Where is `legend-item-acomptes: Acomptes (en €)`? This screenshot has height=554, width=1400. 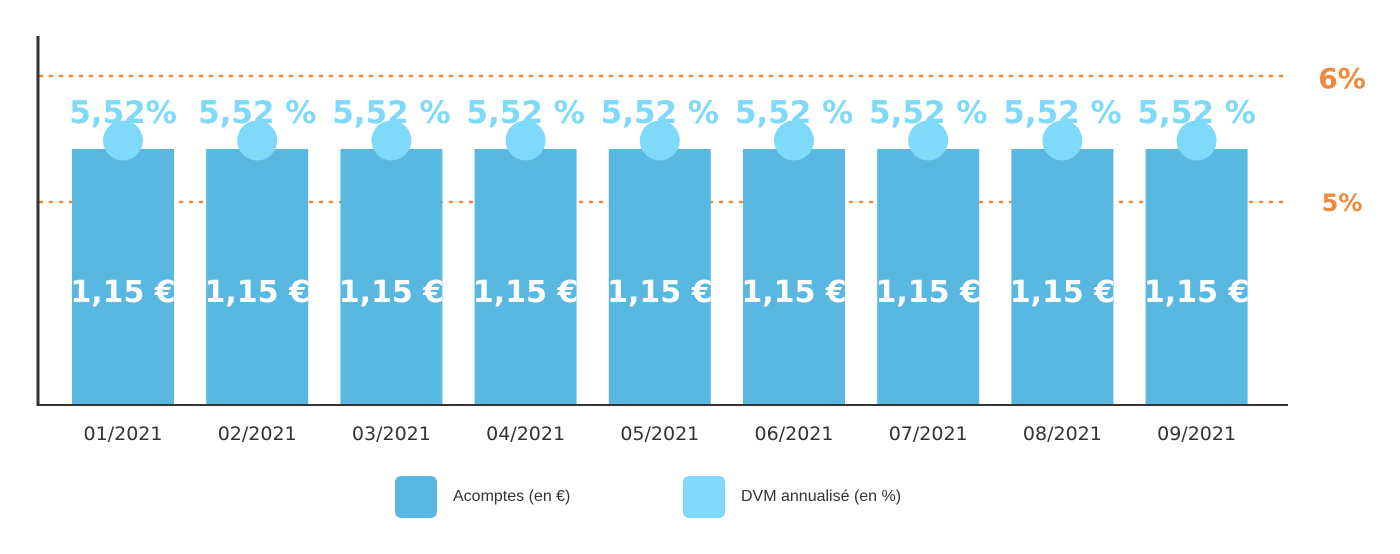
legend-item-acomptes: Acomptes (en €) is located at coordinates (482, 497).